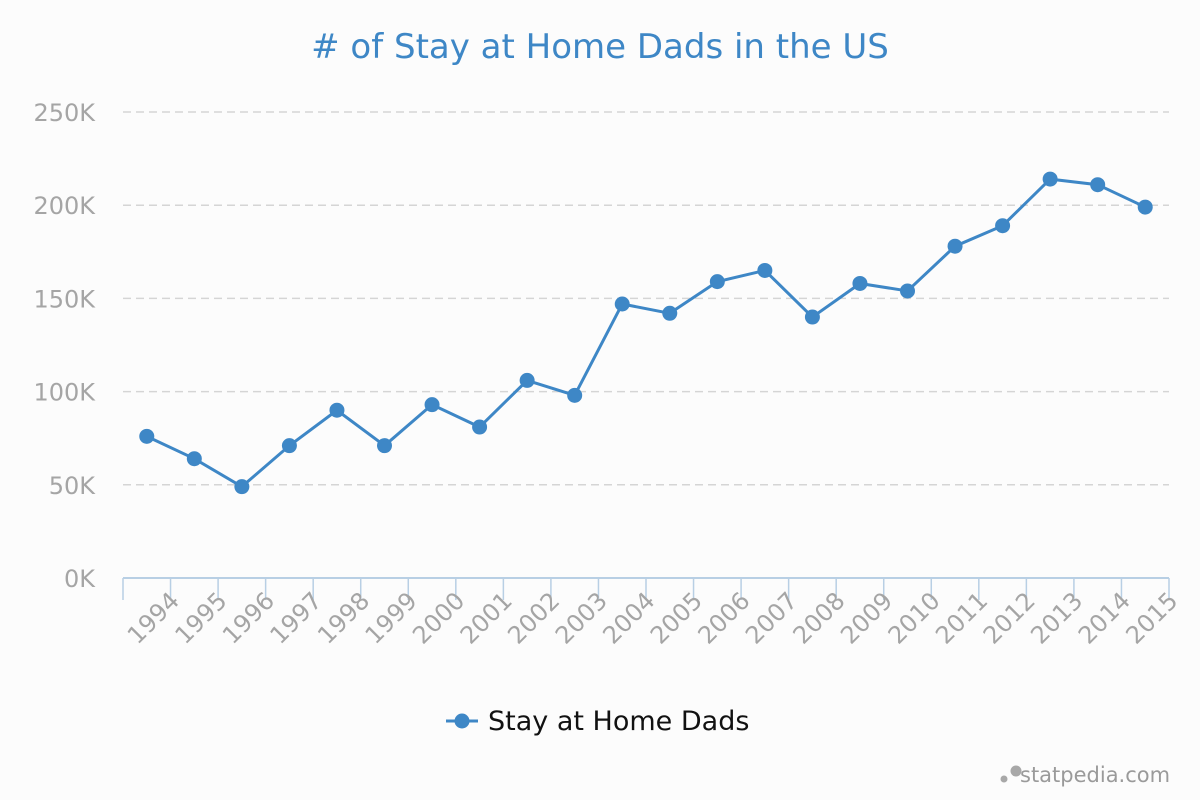 The height and width of the screenshot is (800, 1200). What do you see at coordinates (343, 618) in the screenshot?
I see `x-tick-label: 1998` at bounding box center [343, 618].